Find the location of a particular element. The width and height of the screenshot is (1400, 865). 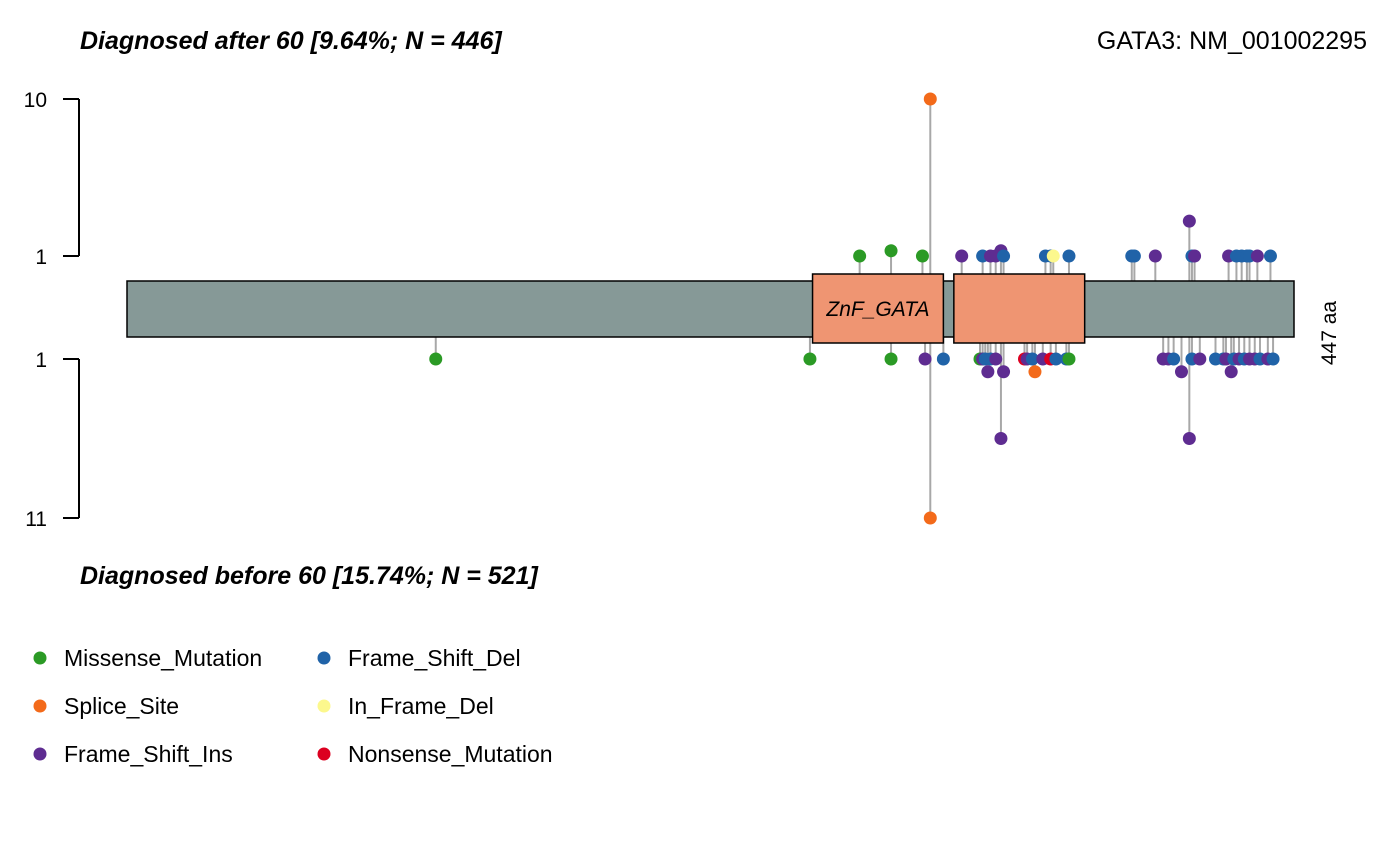

legend-label: Nonsense_Mutation is located at coordinates (450, 754).